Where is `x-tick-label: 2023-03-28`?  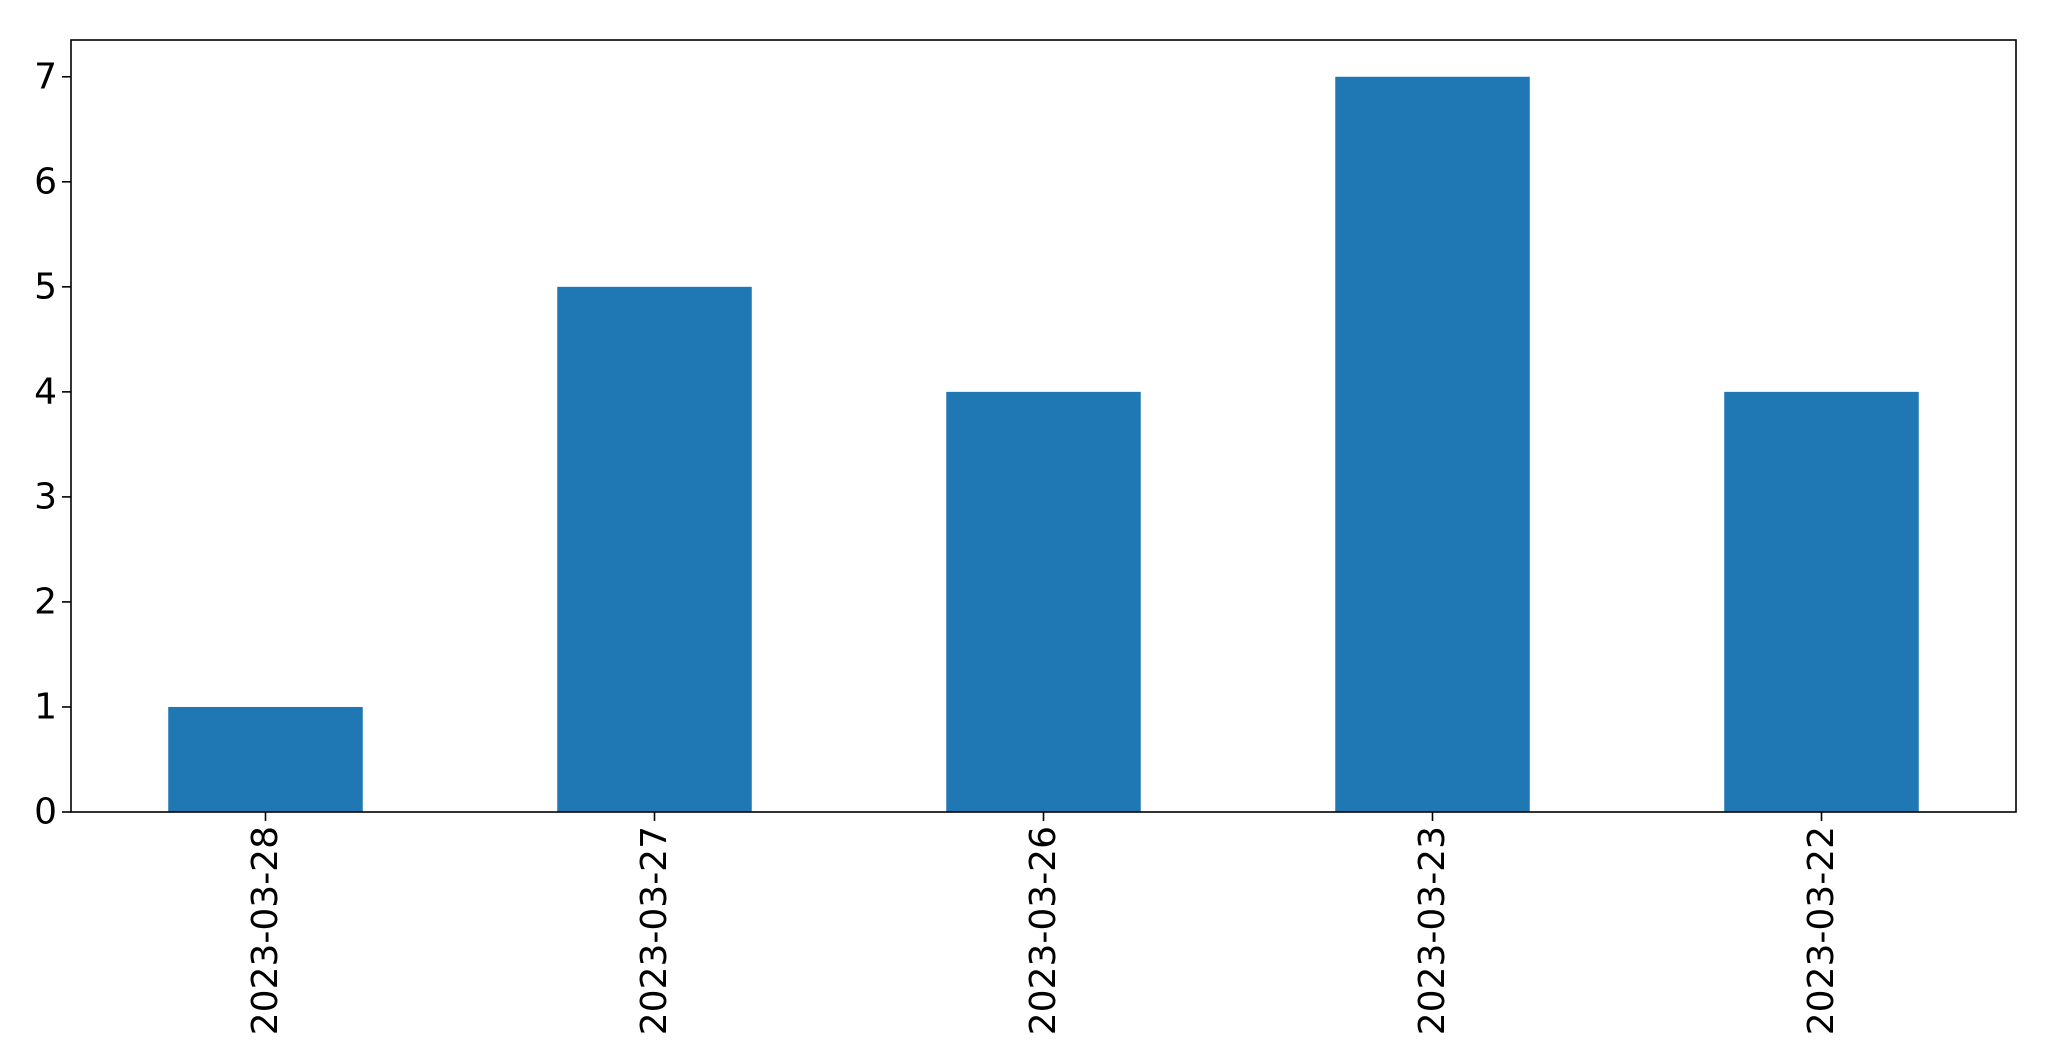
x-tick-label: 2023-03-28 is located at coordinates (265, 930).